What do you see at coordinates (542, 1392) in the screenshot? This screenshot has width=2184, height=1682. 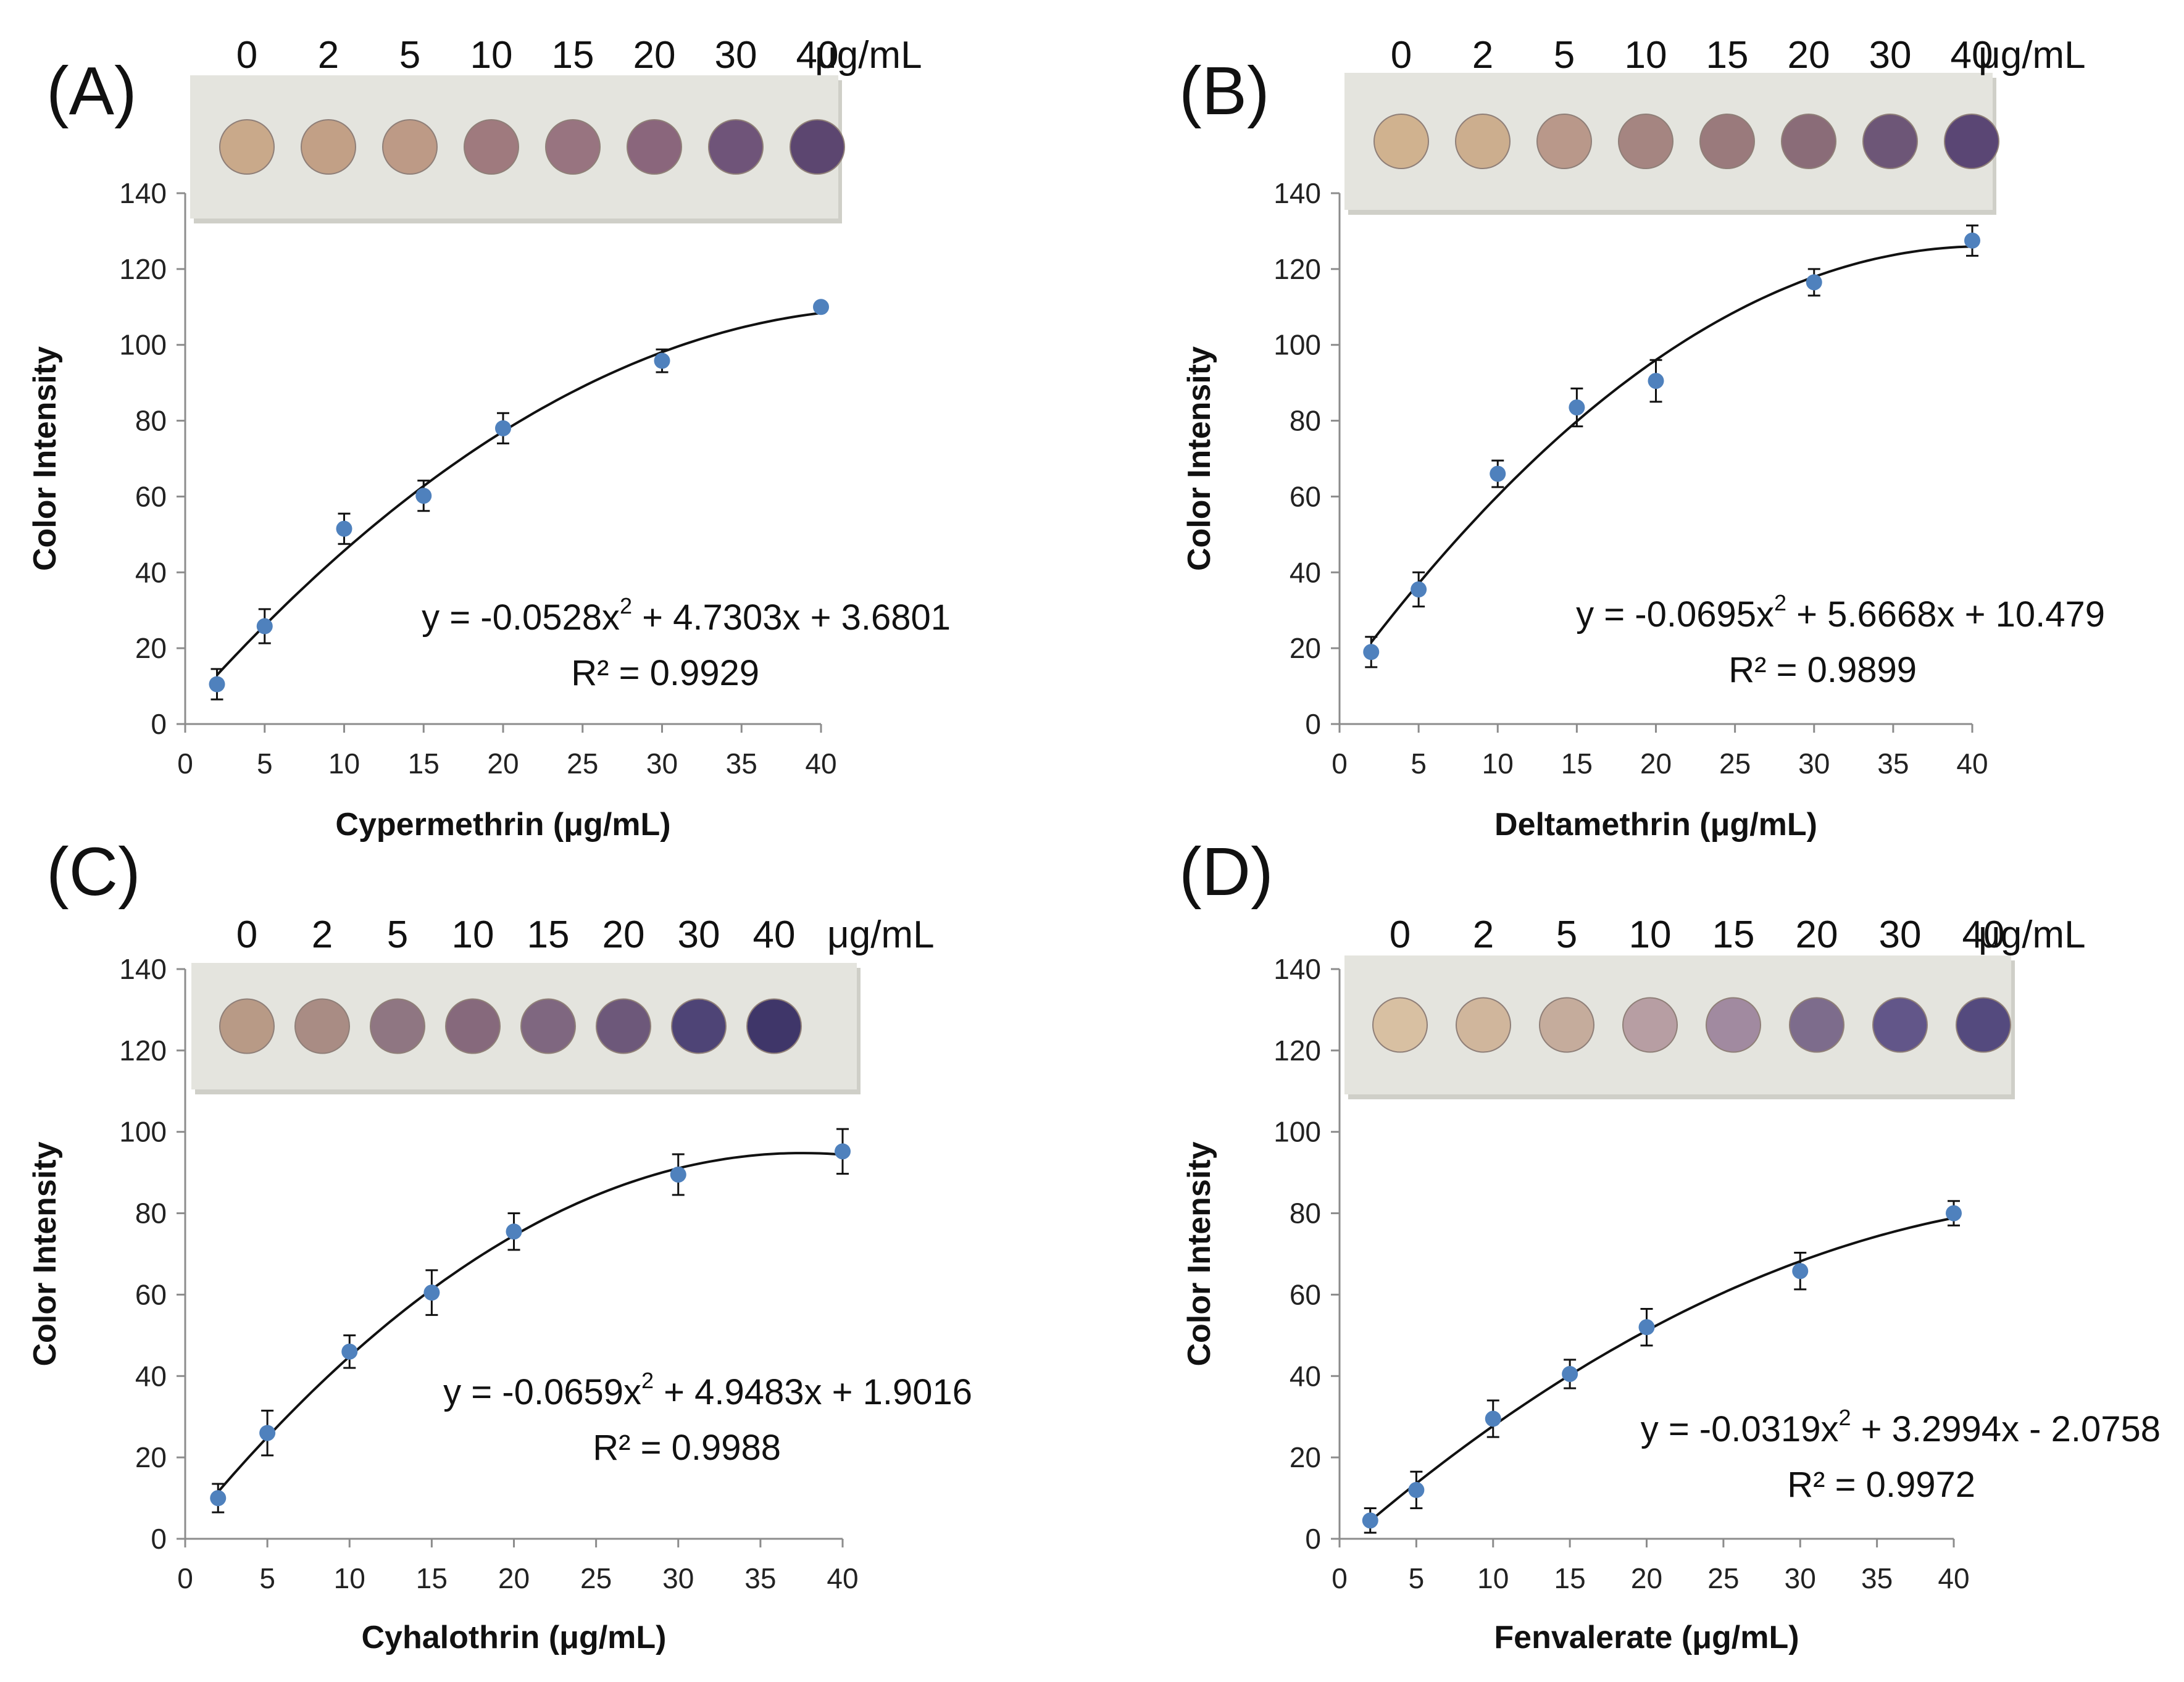 I see `equation-part: y = -0.0659x` at bounding box center [542, 1392].